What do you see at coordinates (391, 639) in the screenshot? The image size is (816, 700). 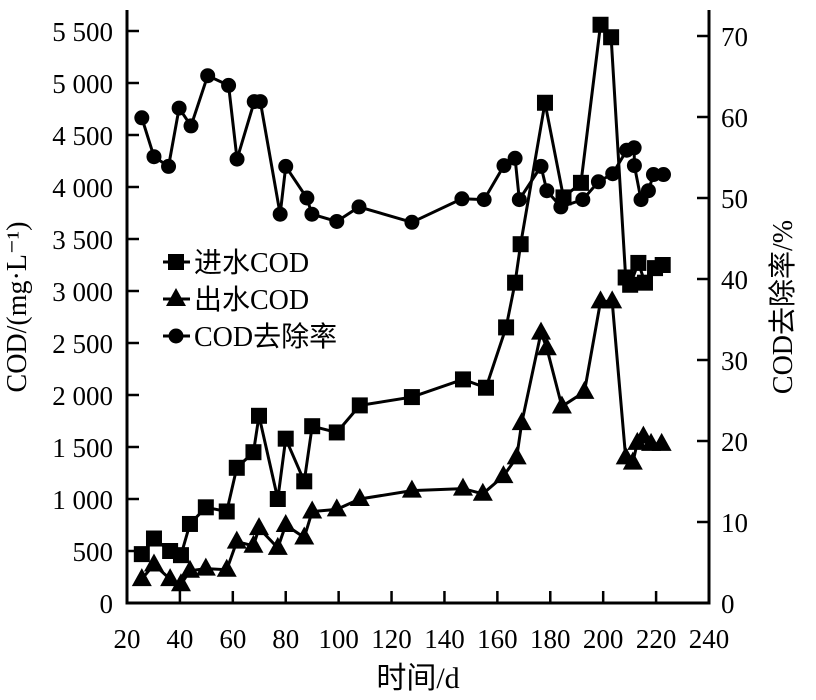 I see `x-tick-label: 120` at bounding box center [391, 639].